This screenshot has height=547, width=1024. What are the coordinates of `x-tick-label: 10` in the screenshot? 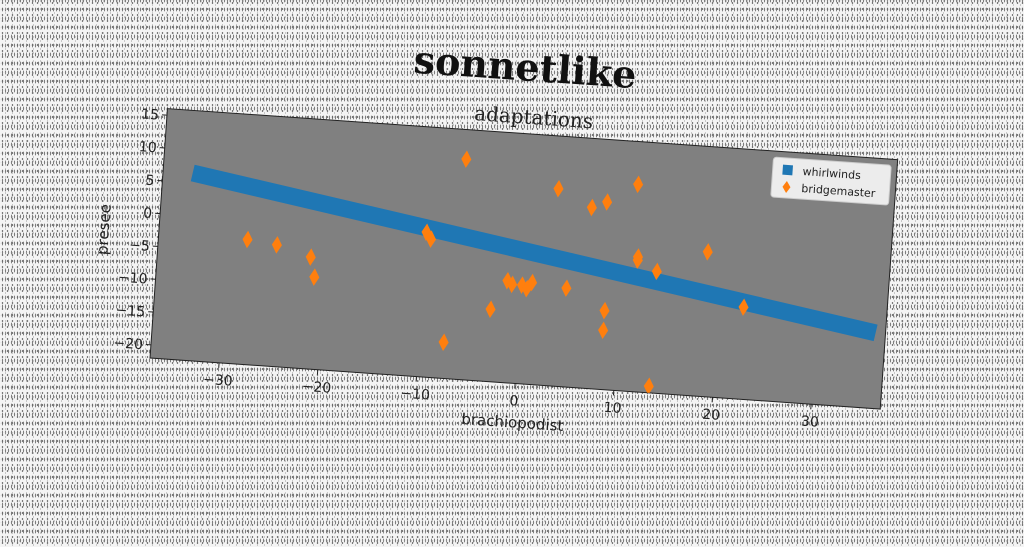 It's located at (612, 408).